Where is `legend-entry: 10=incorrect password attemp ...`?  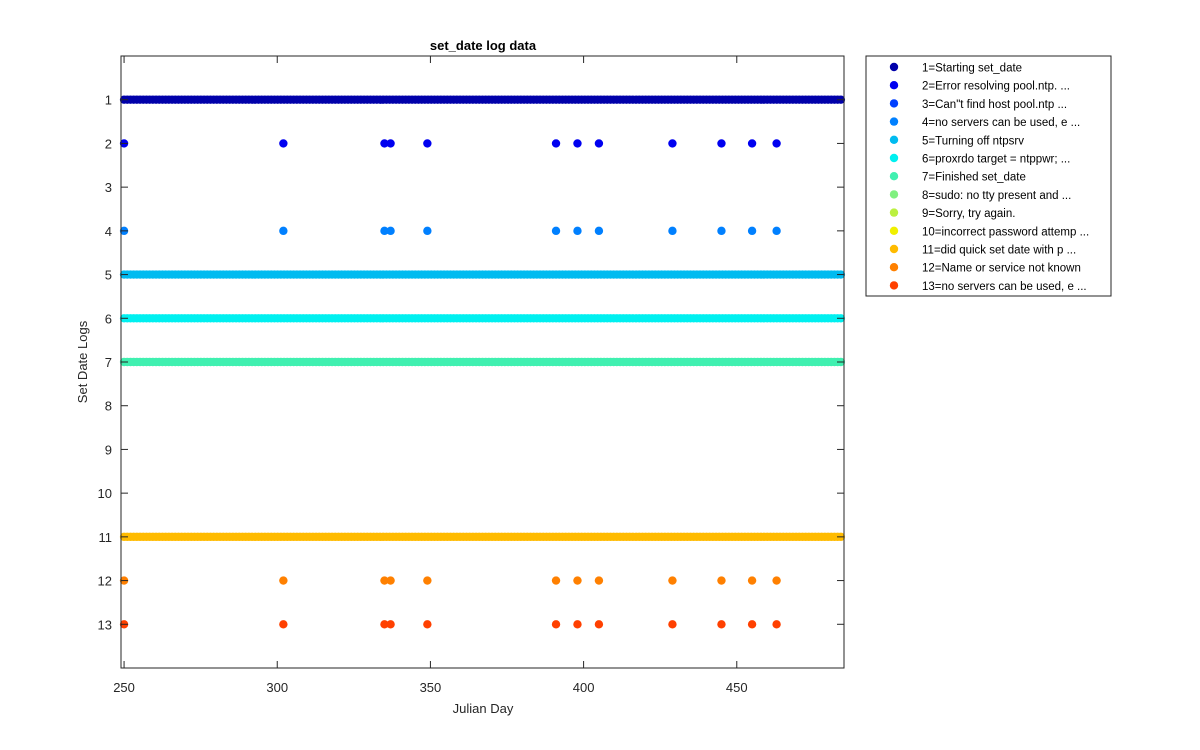 legend-entry: 10=incorrect password attemp ... is located at coordinates (989, 232).